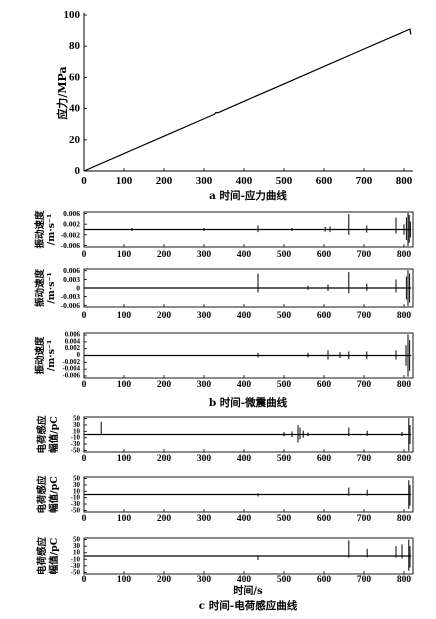 The image size is (436, 619). What do you see at coordinates (248, 402) in the screenshot?
I see `caption-b: b 时间-微震曲线` at bounding box center [248, 402].